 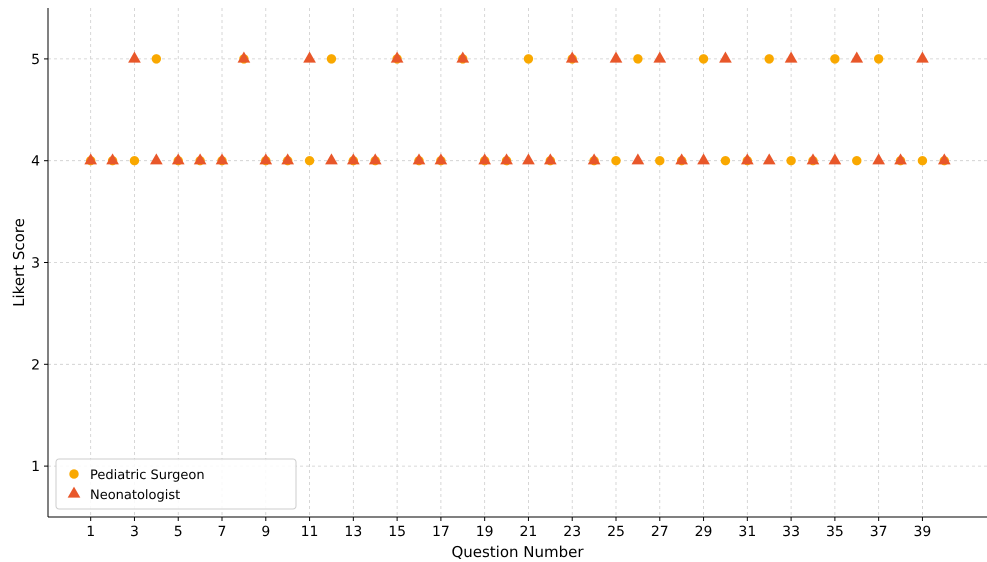 I want to click on x-tick-label: 15, so click(x=397, y=532).